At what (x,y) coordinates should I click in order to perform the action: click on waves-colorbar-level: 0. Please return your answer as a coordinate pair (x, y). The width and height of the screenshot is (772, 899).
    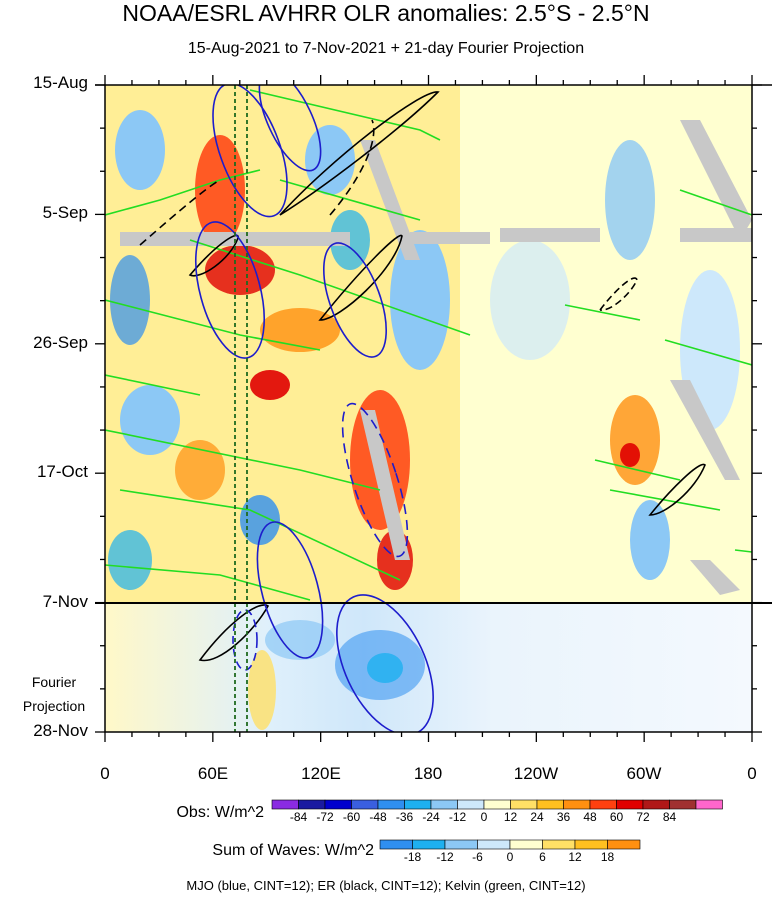
    Looking at the image, I should click on (510, 857).